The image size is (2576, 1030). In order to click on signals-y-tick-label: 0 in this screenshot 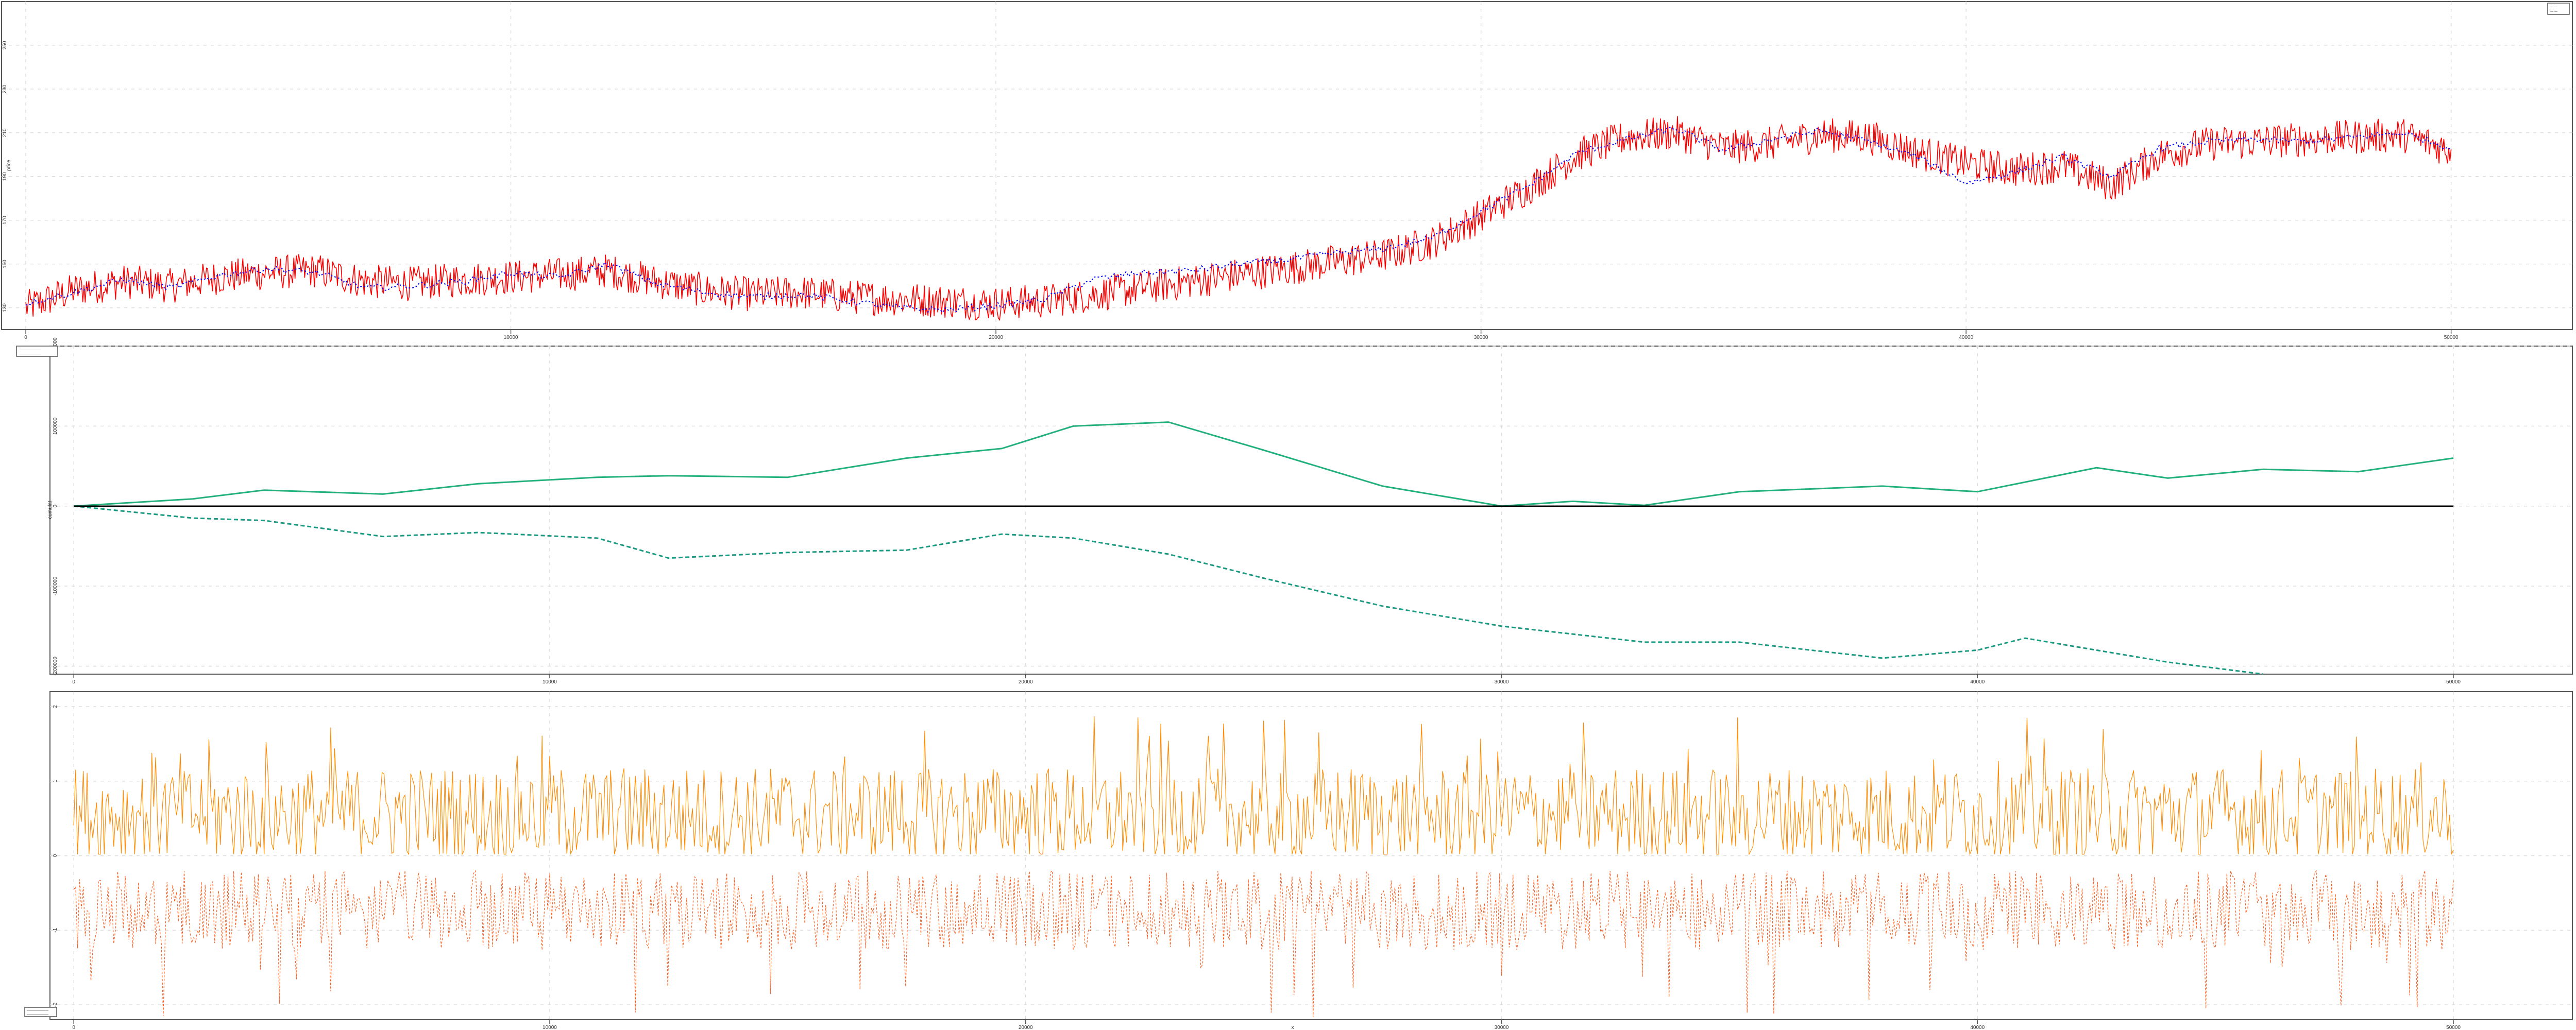, I will do `click(55, 856)`.